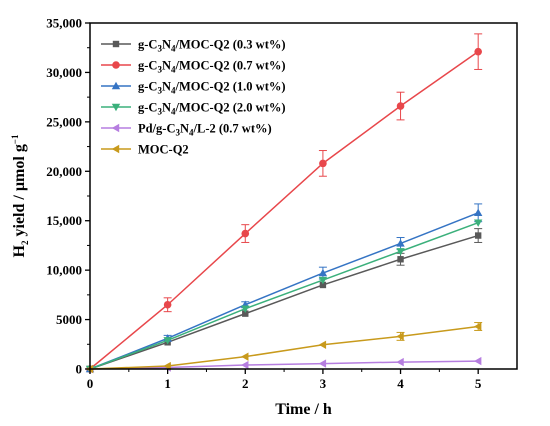 The image size is (550, 426). I want to click on x-tick-label: 4, so click(400, 383).